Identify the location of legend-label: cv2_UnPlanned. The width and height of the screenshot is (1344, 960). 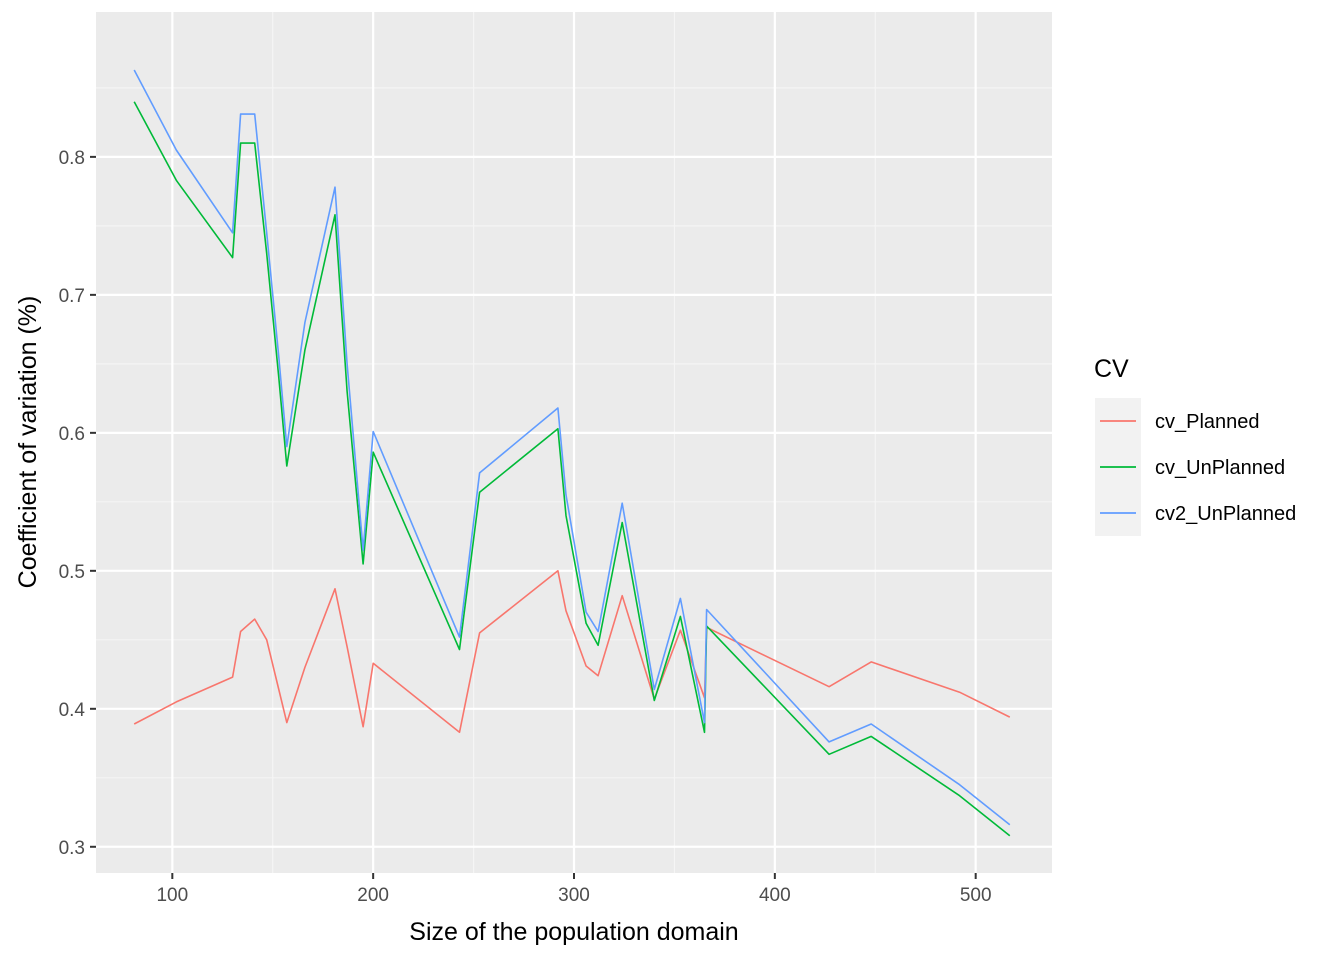
(1225, 514).